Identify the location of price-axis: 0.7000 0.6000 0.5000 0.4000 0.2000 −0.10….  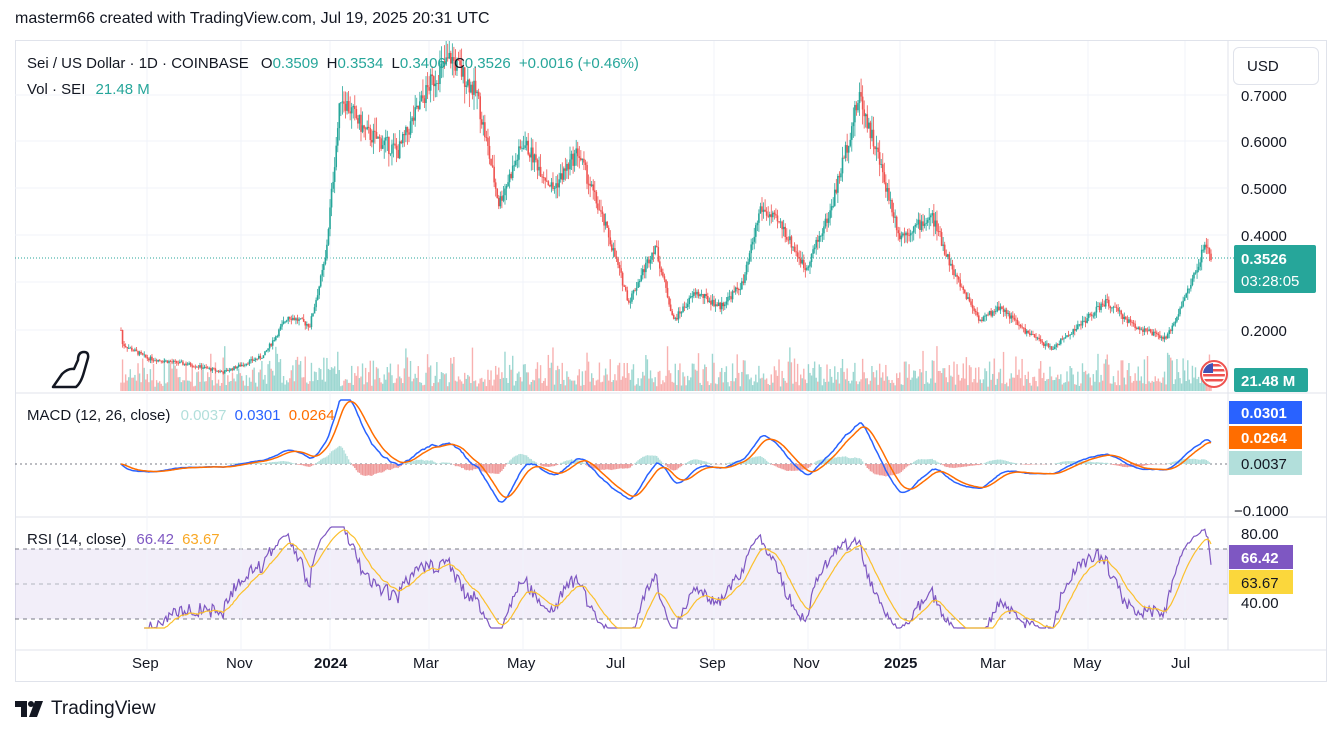
(1261, 350).